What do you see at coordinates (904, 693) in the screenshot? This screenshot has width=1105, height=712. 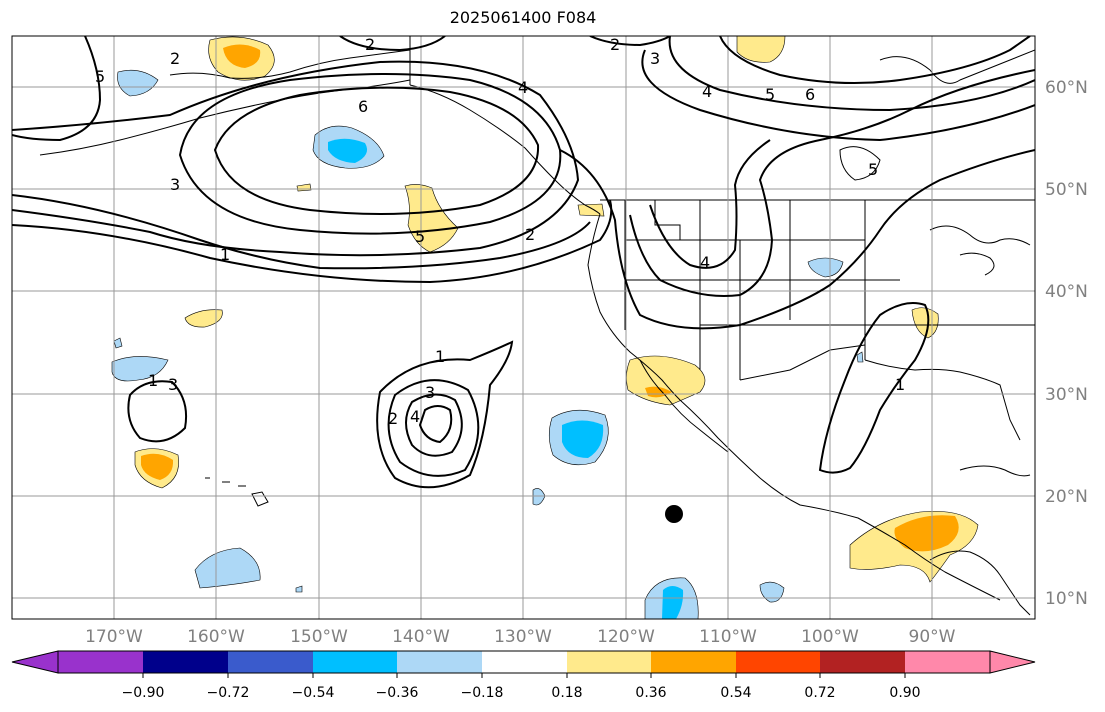 I see `colorbar-tick-label: 0.90` at bounding box center [904, 693].